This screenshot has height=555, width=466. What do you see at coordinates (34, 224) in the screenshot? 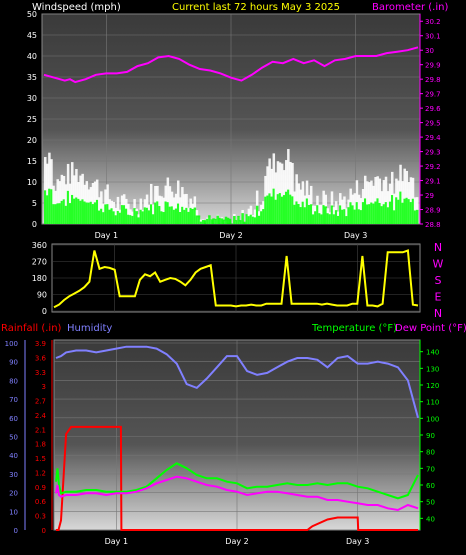
I see `y-tick-label: 0` at bounding box center [34, 224].